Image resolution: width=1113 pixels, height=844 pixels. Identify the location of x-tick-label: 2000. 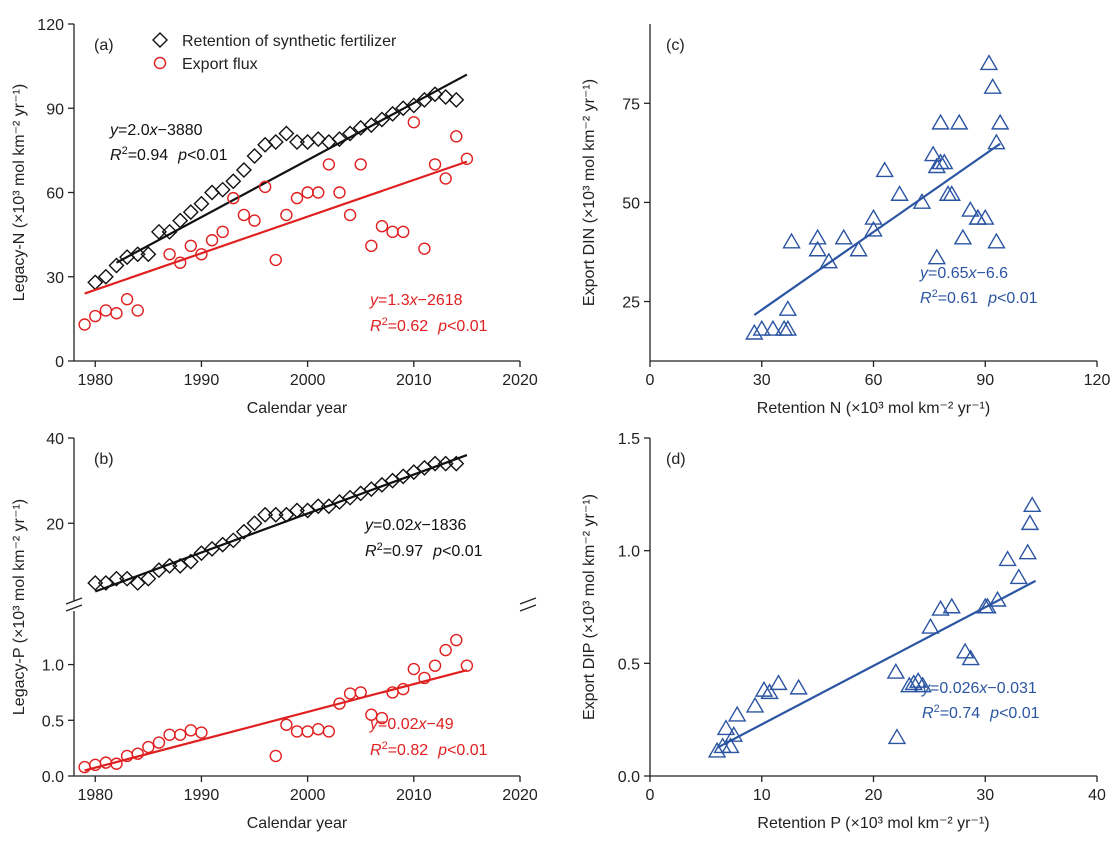
(308, 380).